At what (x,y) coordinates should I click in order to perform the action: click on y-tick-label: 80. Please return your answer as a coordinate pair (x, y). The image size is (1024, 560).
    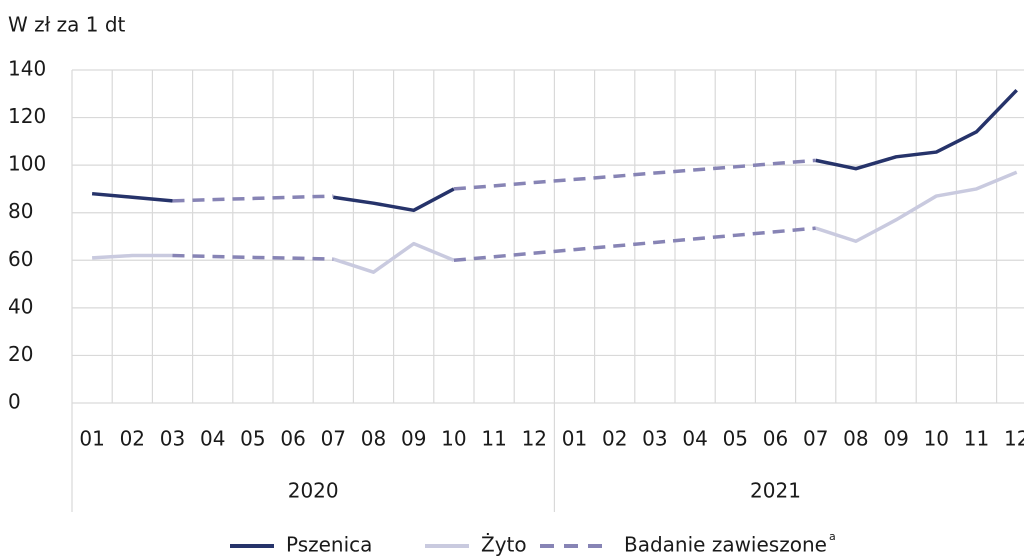
    Looking at the image, I should click on (20, 211).